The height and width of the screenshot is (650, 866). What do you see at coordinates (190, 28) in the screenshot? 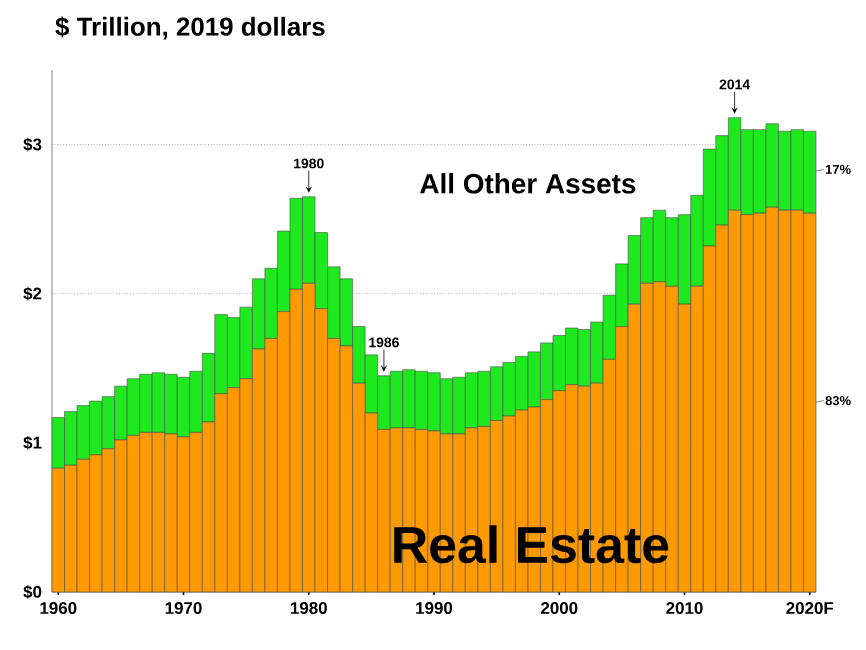
I see `chart-title: $ Trillion, 2019 dollars` at bounding box center [190, 28].